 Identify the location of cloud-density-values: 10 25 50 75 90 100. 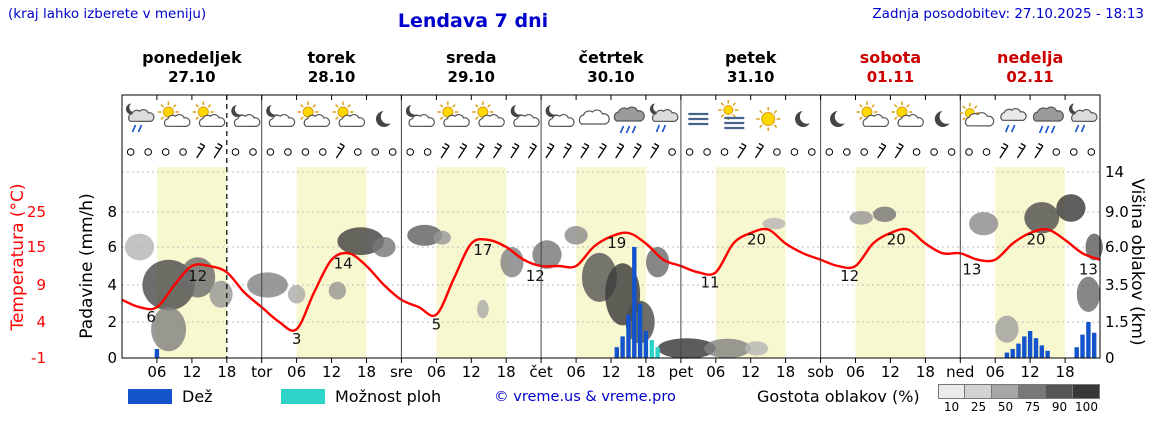
(1019, 406).